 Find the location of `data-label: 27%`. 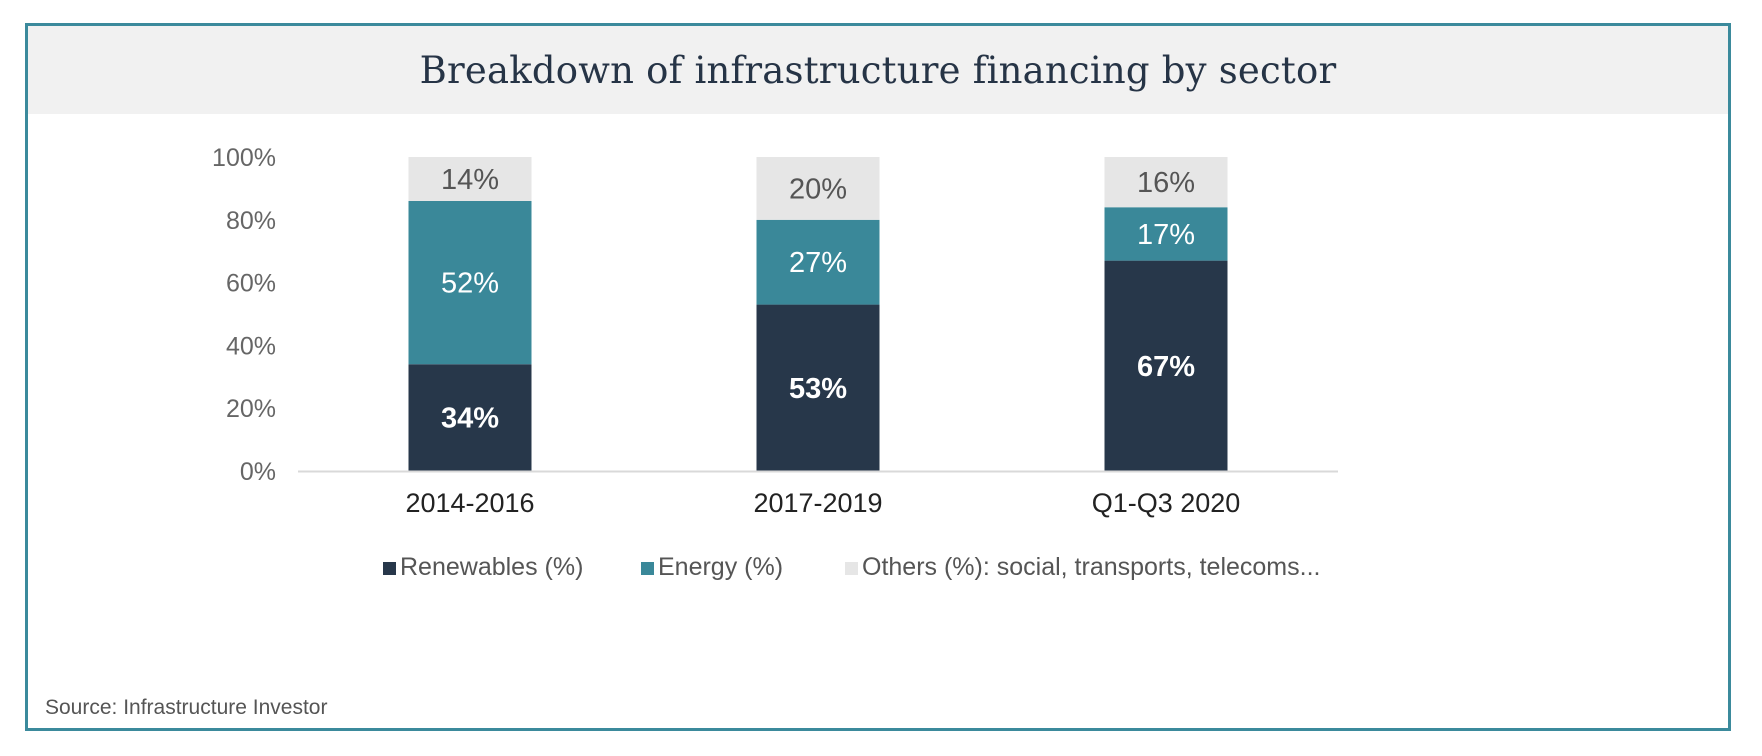

data-label: 27% is located at coordinates (818, 263).